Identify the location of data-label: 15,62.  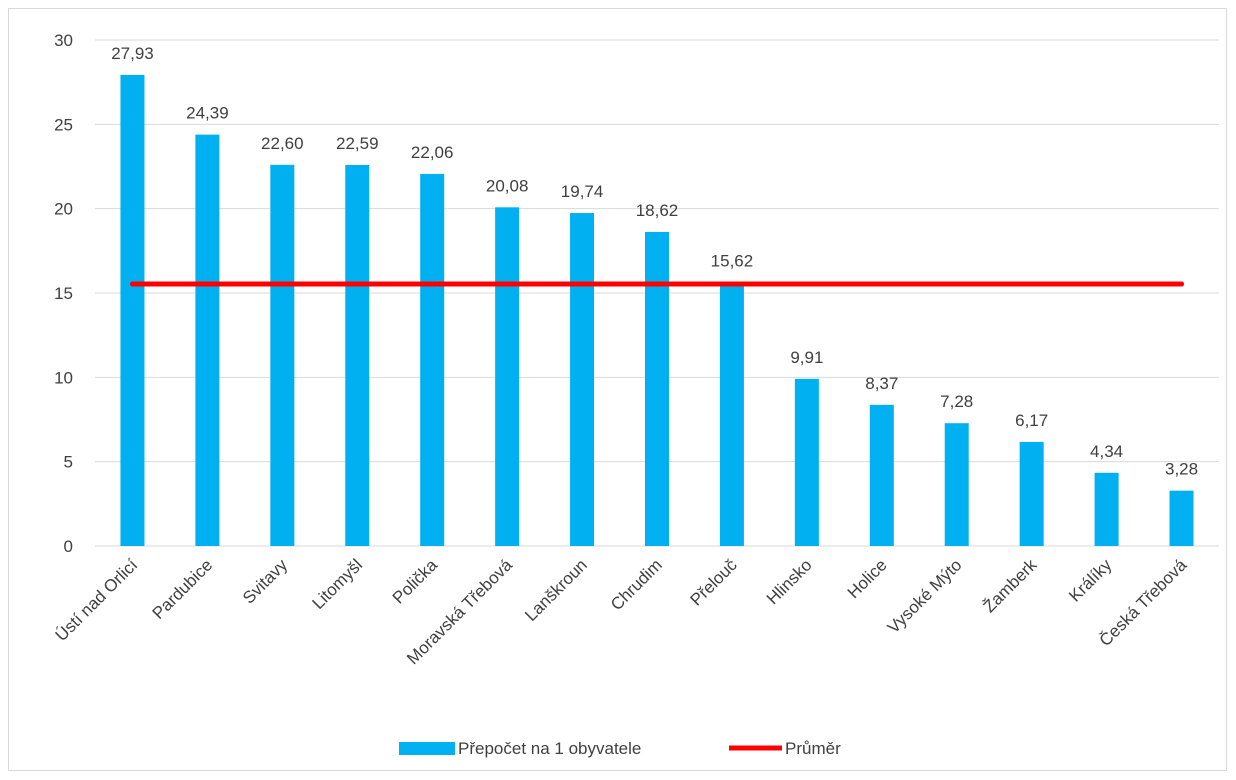
(732, 261).